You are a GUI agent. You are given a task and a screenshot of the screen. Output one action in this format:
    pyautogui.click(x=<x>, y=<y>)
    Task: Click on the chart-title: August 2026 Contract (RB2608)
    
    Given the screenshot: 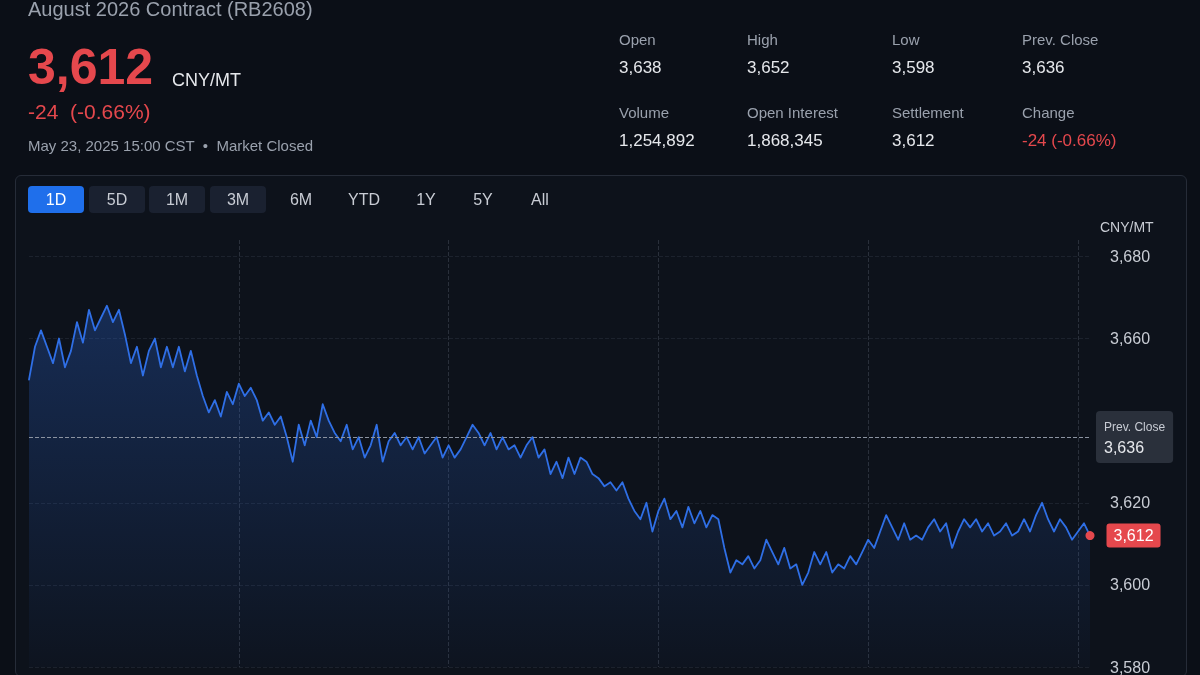 What is the action you would take?
    pyautogui.click(x=170, y=10)
    